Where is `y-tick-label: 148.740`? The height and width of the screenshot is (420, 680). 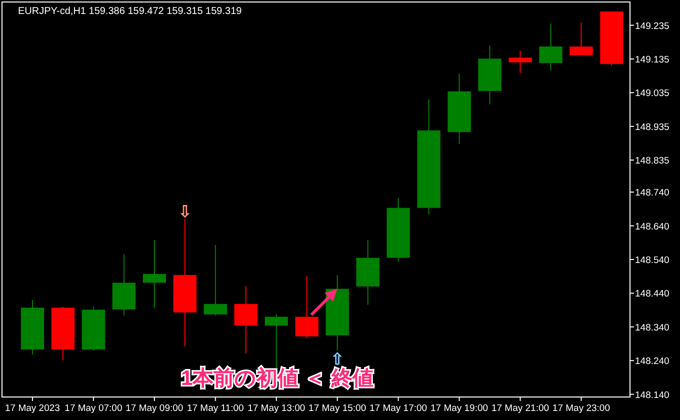 y-tick-label: 148.740 is located at coordinates (652, 193).